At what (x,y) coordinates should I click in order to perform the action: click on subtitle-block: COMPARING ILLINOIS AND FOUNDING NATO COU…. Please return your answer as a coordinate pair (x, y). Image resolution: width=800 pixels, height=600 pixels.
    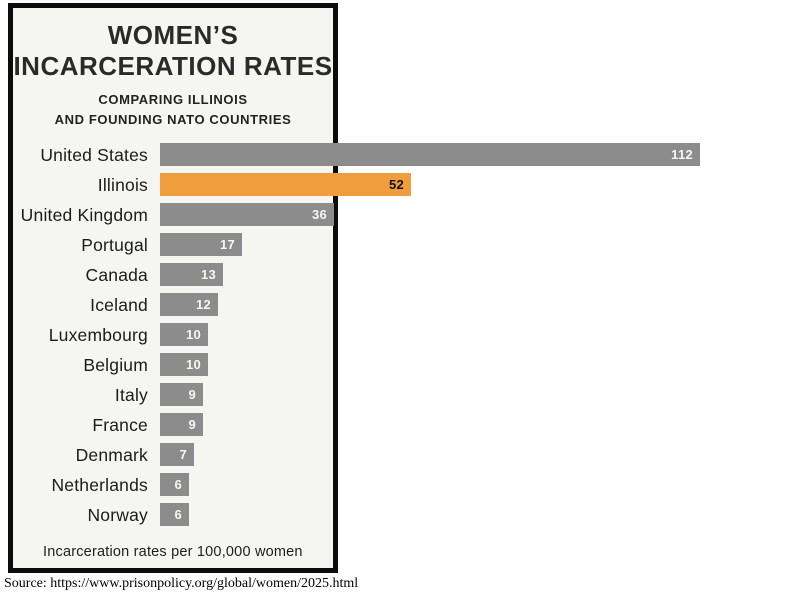
    Looking at the image, I should click on (173, 110).